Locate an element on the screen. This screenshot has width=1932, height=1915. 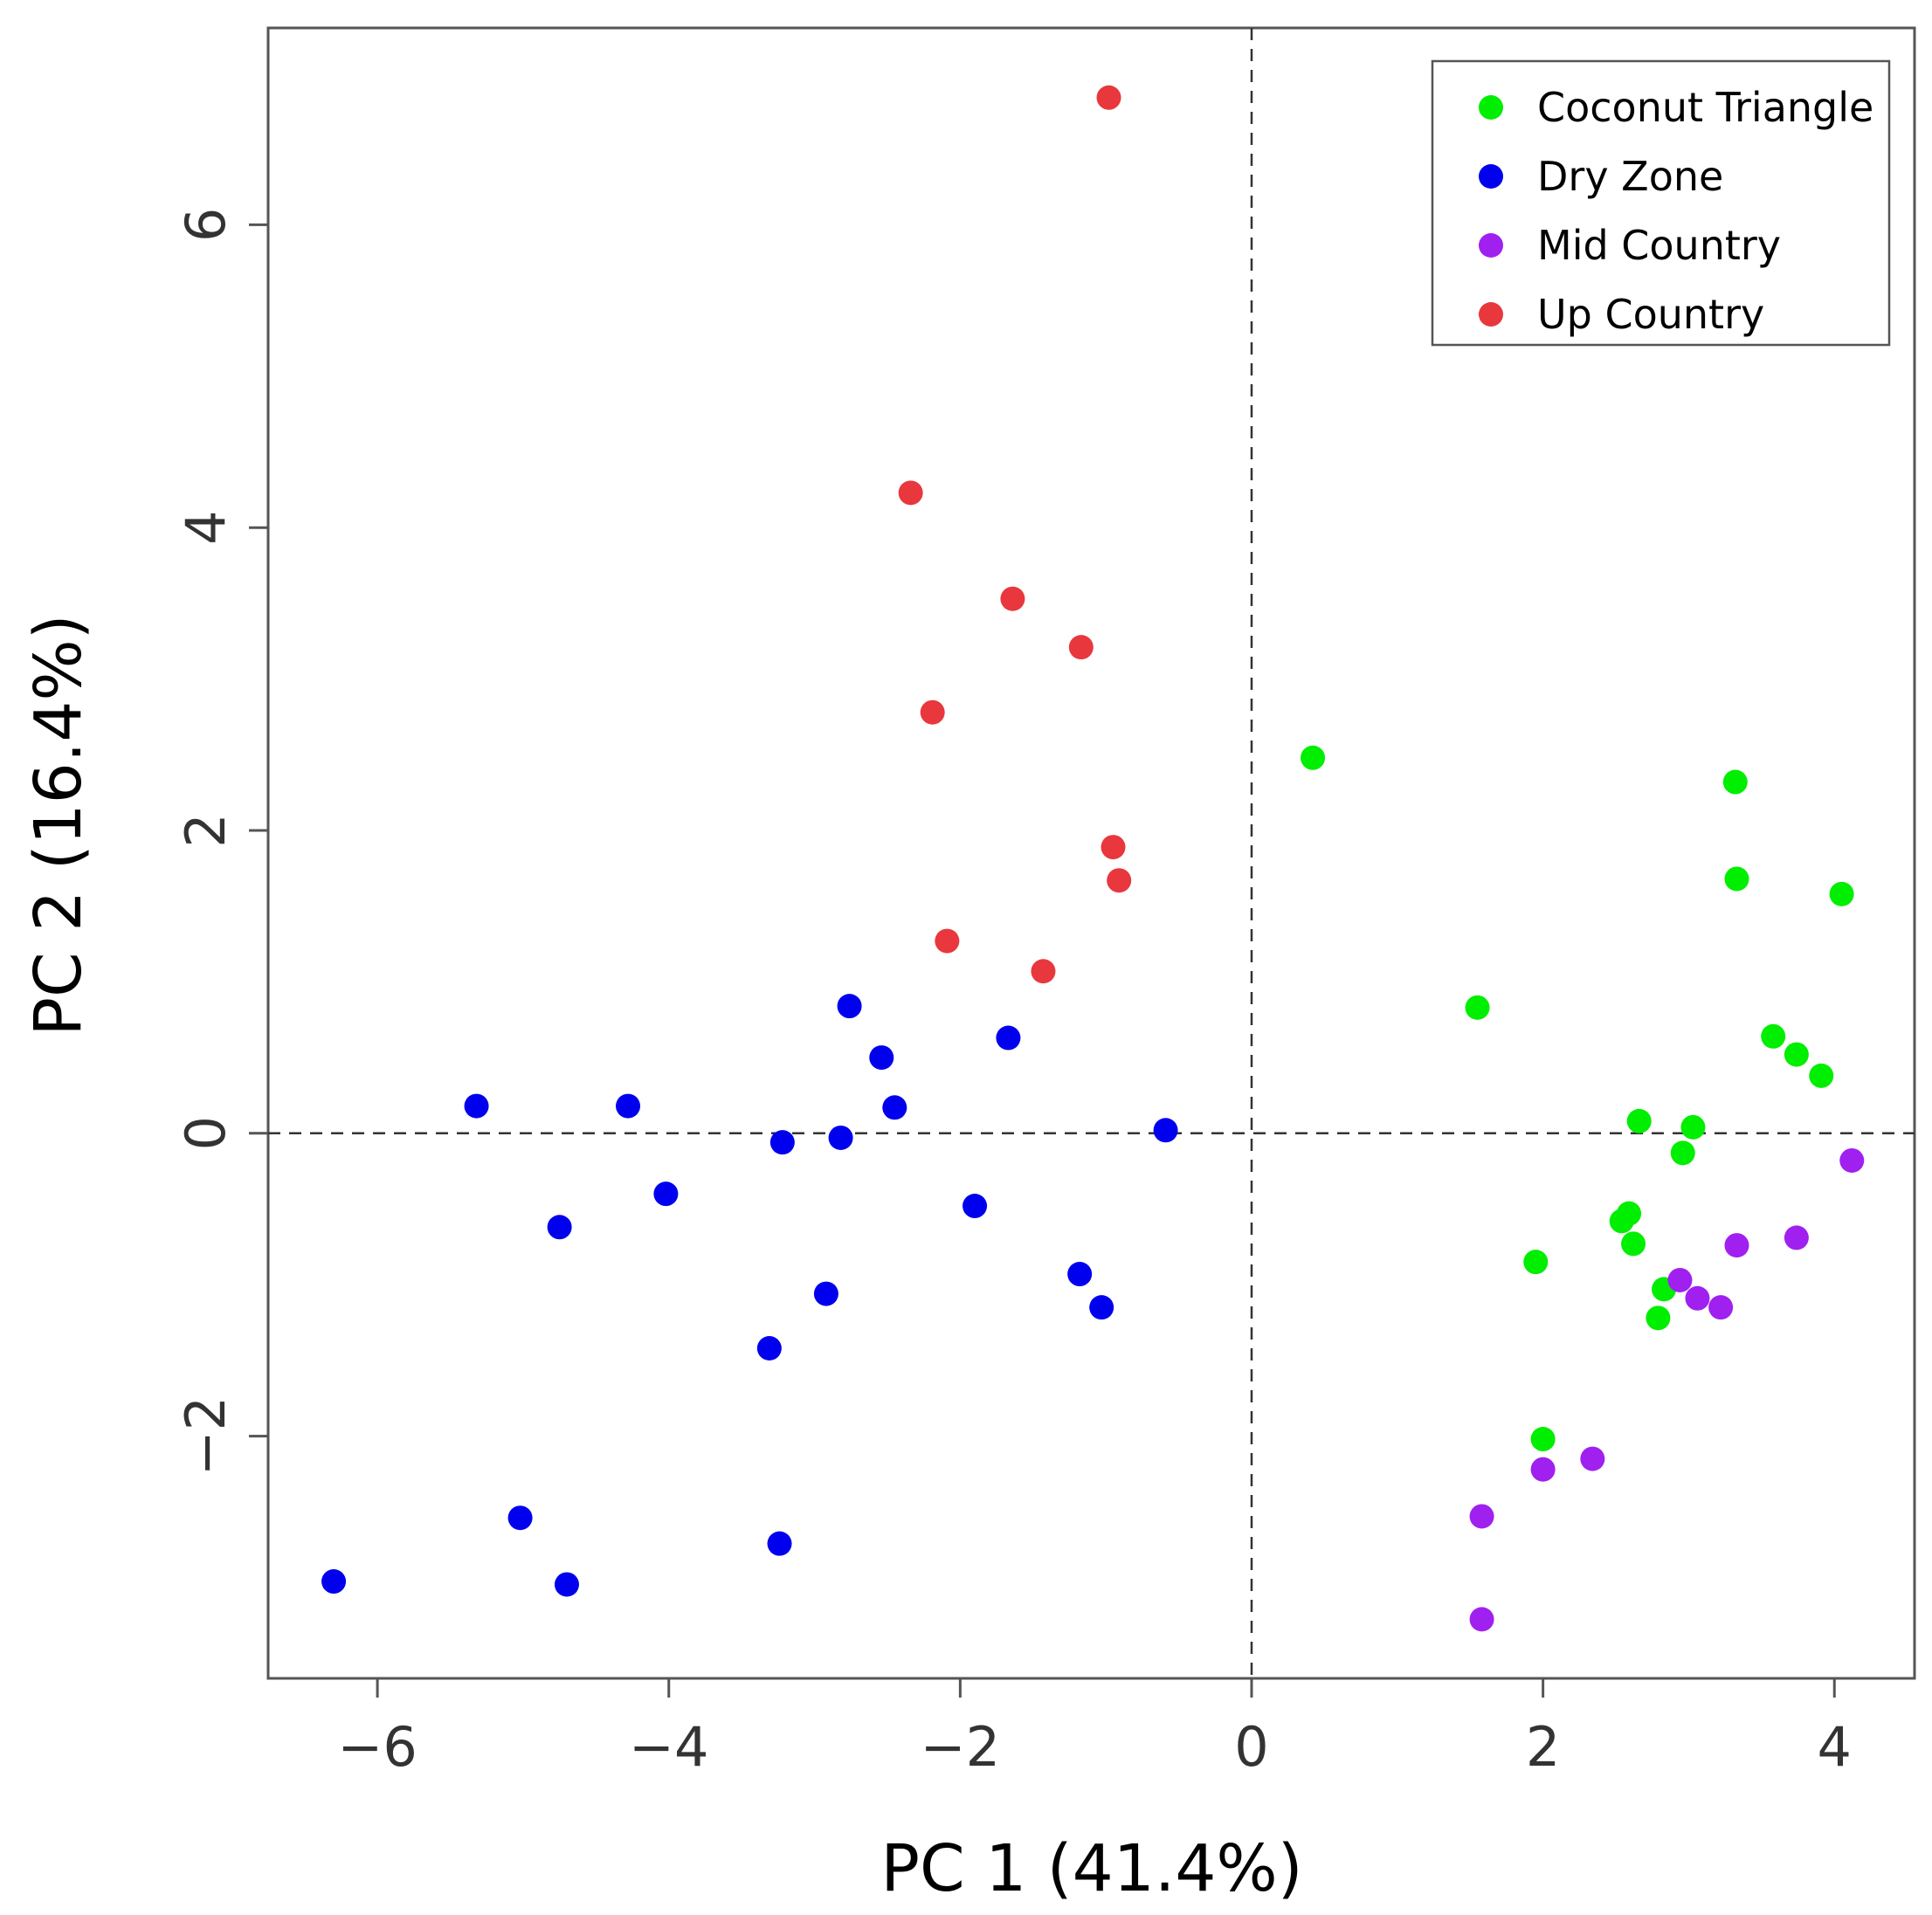
x-tick-label: 0 is located at coordinates (1251, 1747).